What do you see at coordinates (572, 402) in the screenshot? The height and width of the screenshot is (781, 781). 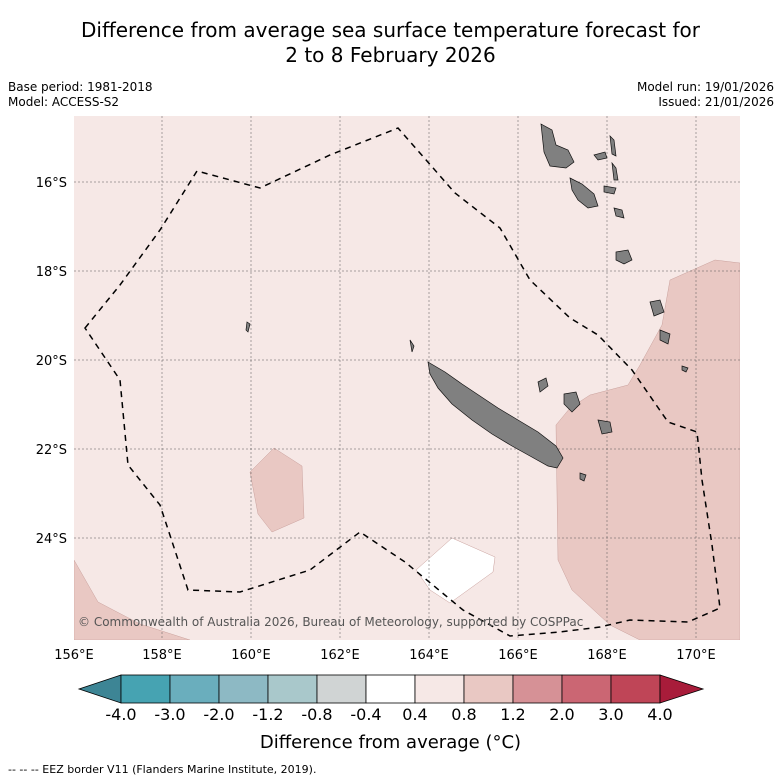 I see `loyalty-islands-lifou` at bounding box center [572, 402].